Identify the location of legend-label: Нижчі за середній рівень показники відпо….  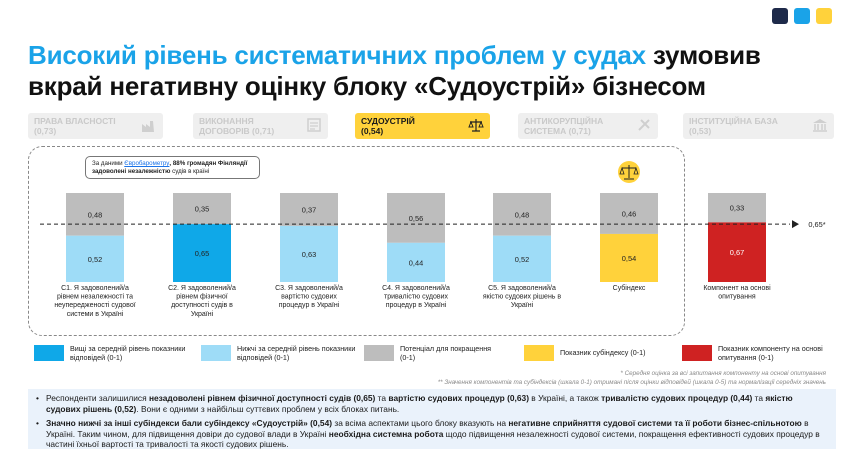
(296, 353).